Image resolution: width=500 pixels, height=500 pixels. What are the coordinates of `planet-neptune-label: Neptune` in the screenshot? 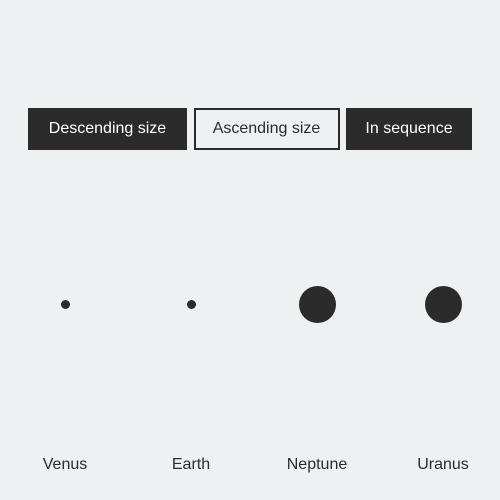 It's located at (317, 464).